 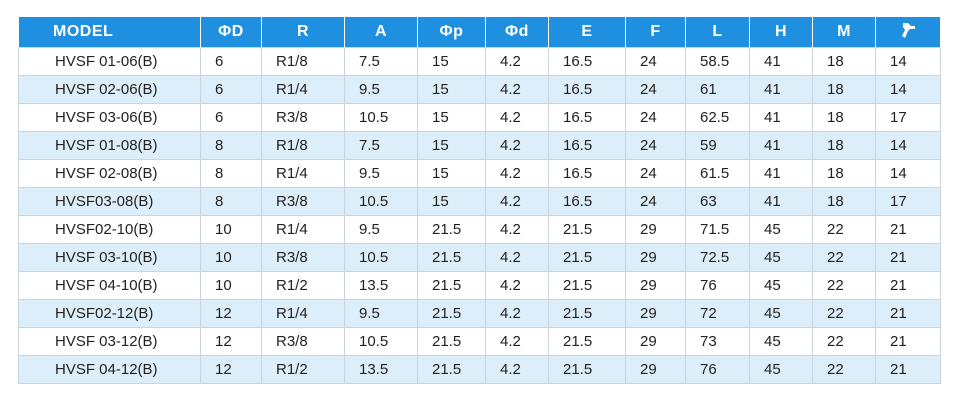 I want to click on cell-thread: R1/2, so click(x=303, y=369).